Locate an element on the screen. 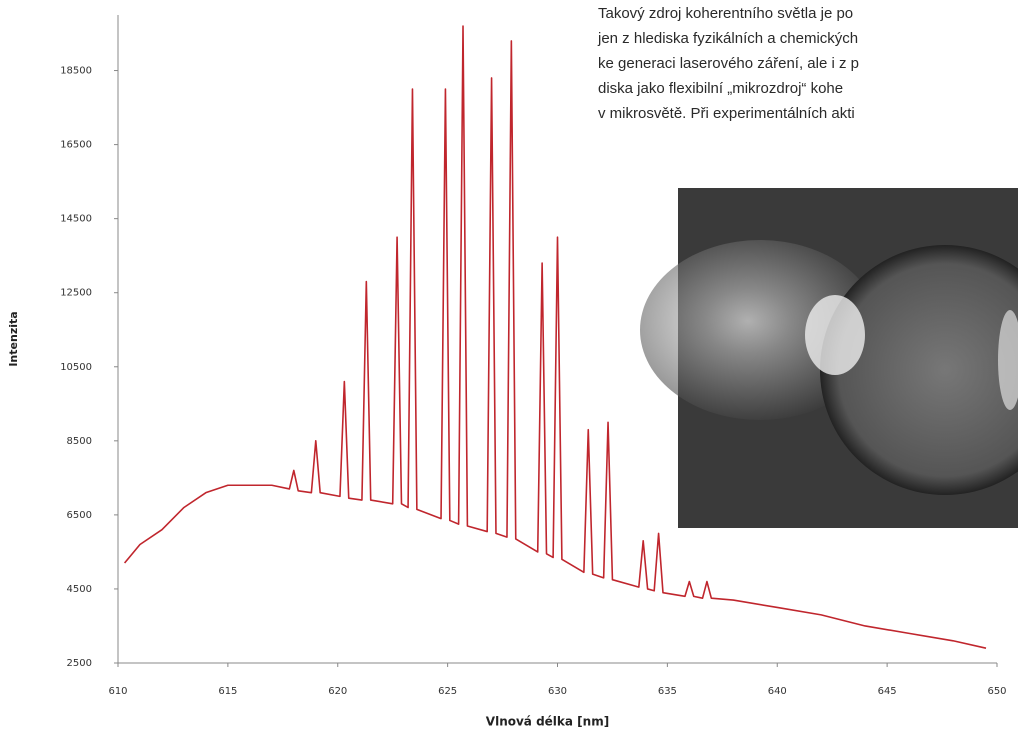 This screenshot has height=735, width=1018. y-tick-label: 6500 is located at coordinates (79, 515).